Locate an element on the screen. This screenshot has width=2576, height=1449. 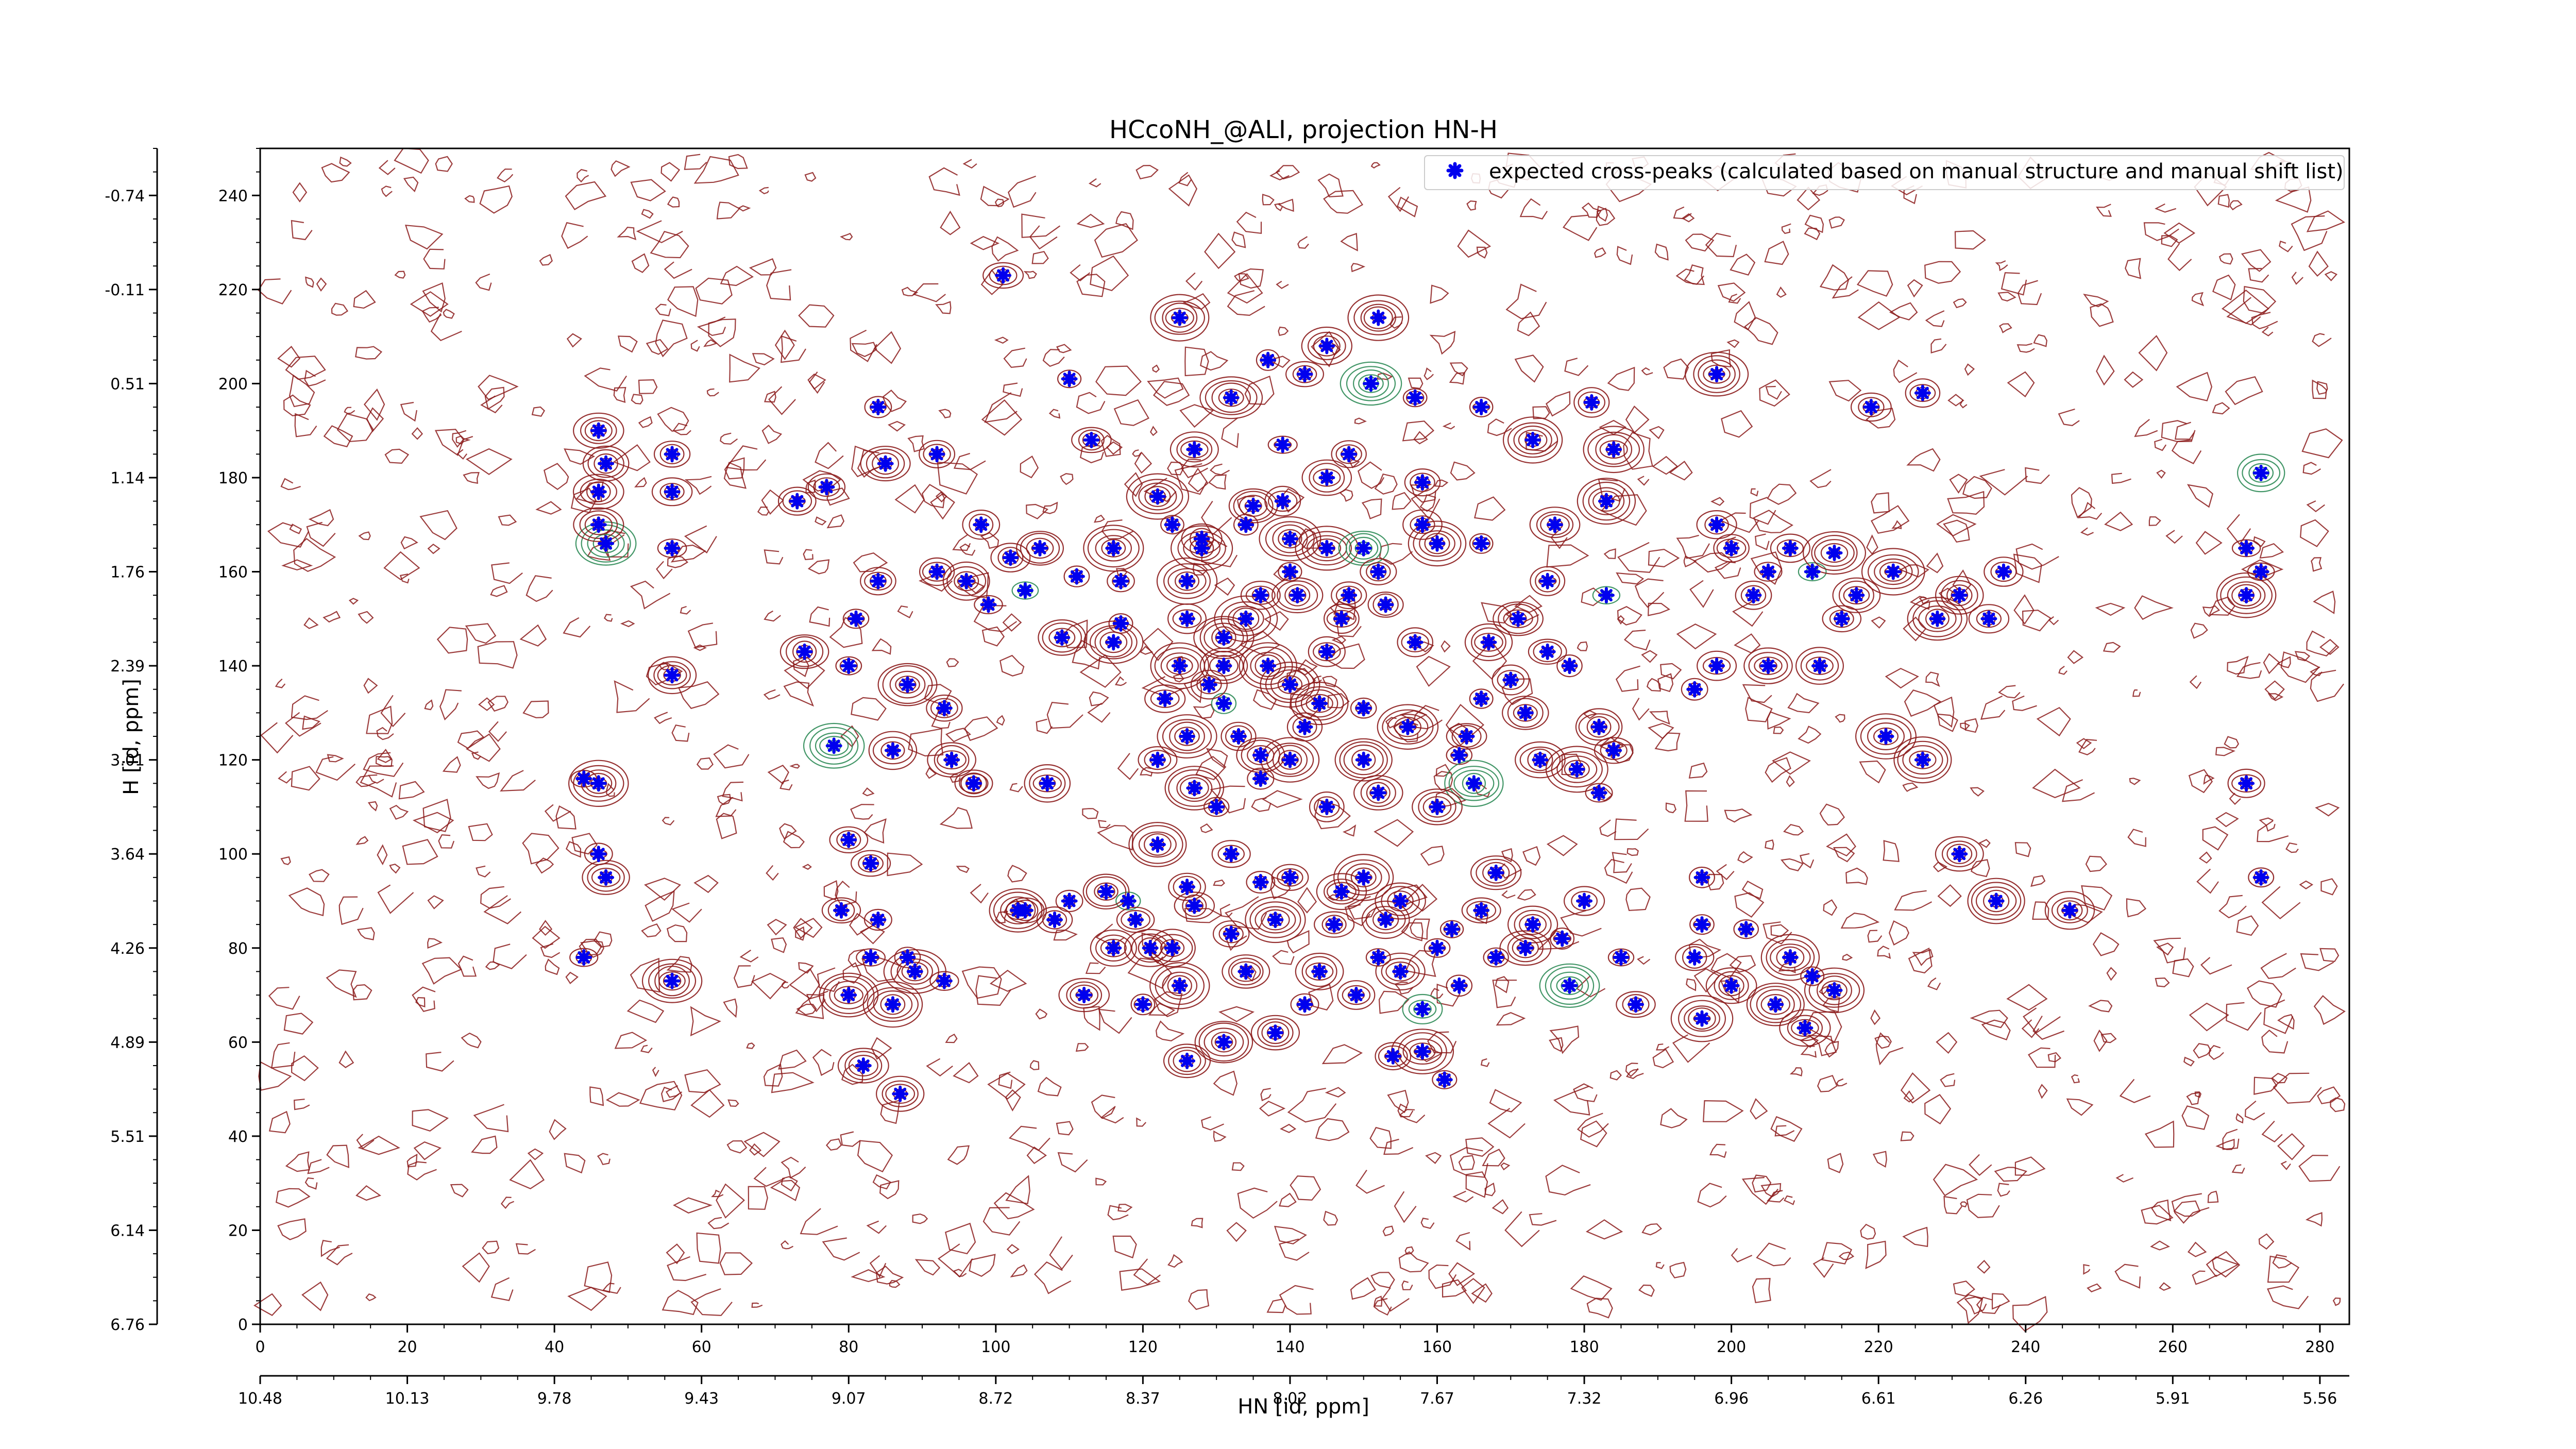
legend-marker-icon is located at coordinates (1455, 170).